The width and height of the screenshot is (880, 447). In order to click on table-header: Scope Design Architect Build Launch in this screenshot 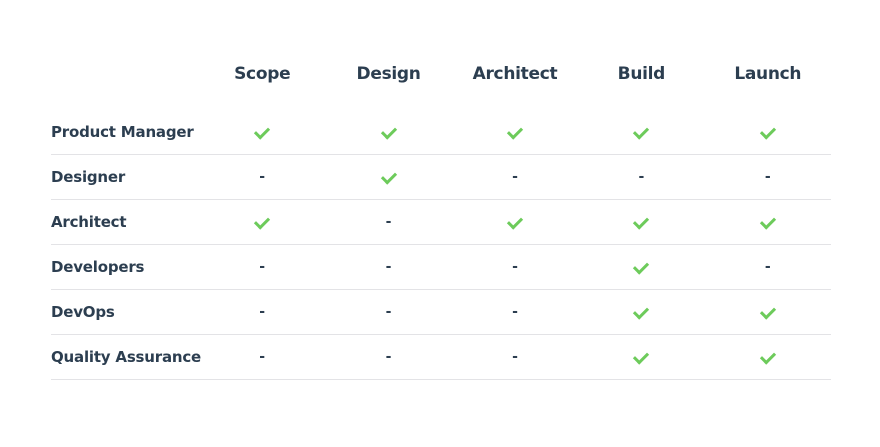, I will do `click(441, 74)`.